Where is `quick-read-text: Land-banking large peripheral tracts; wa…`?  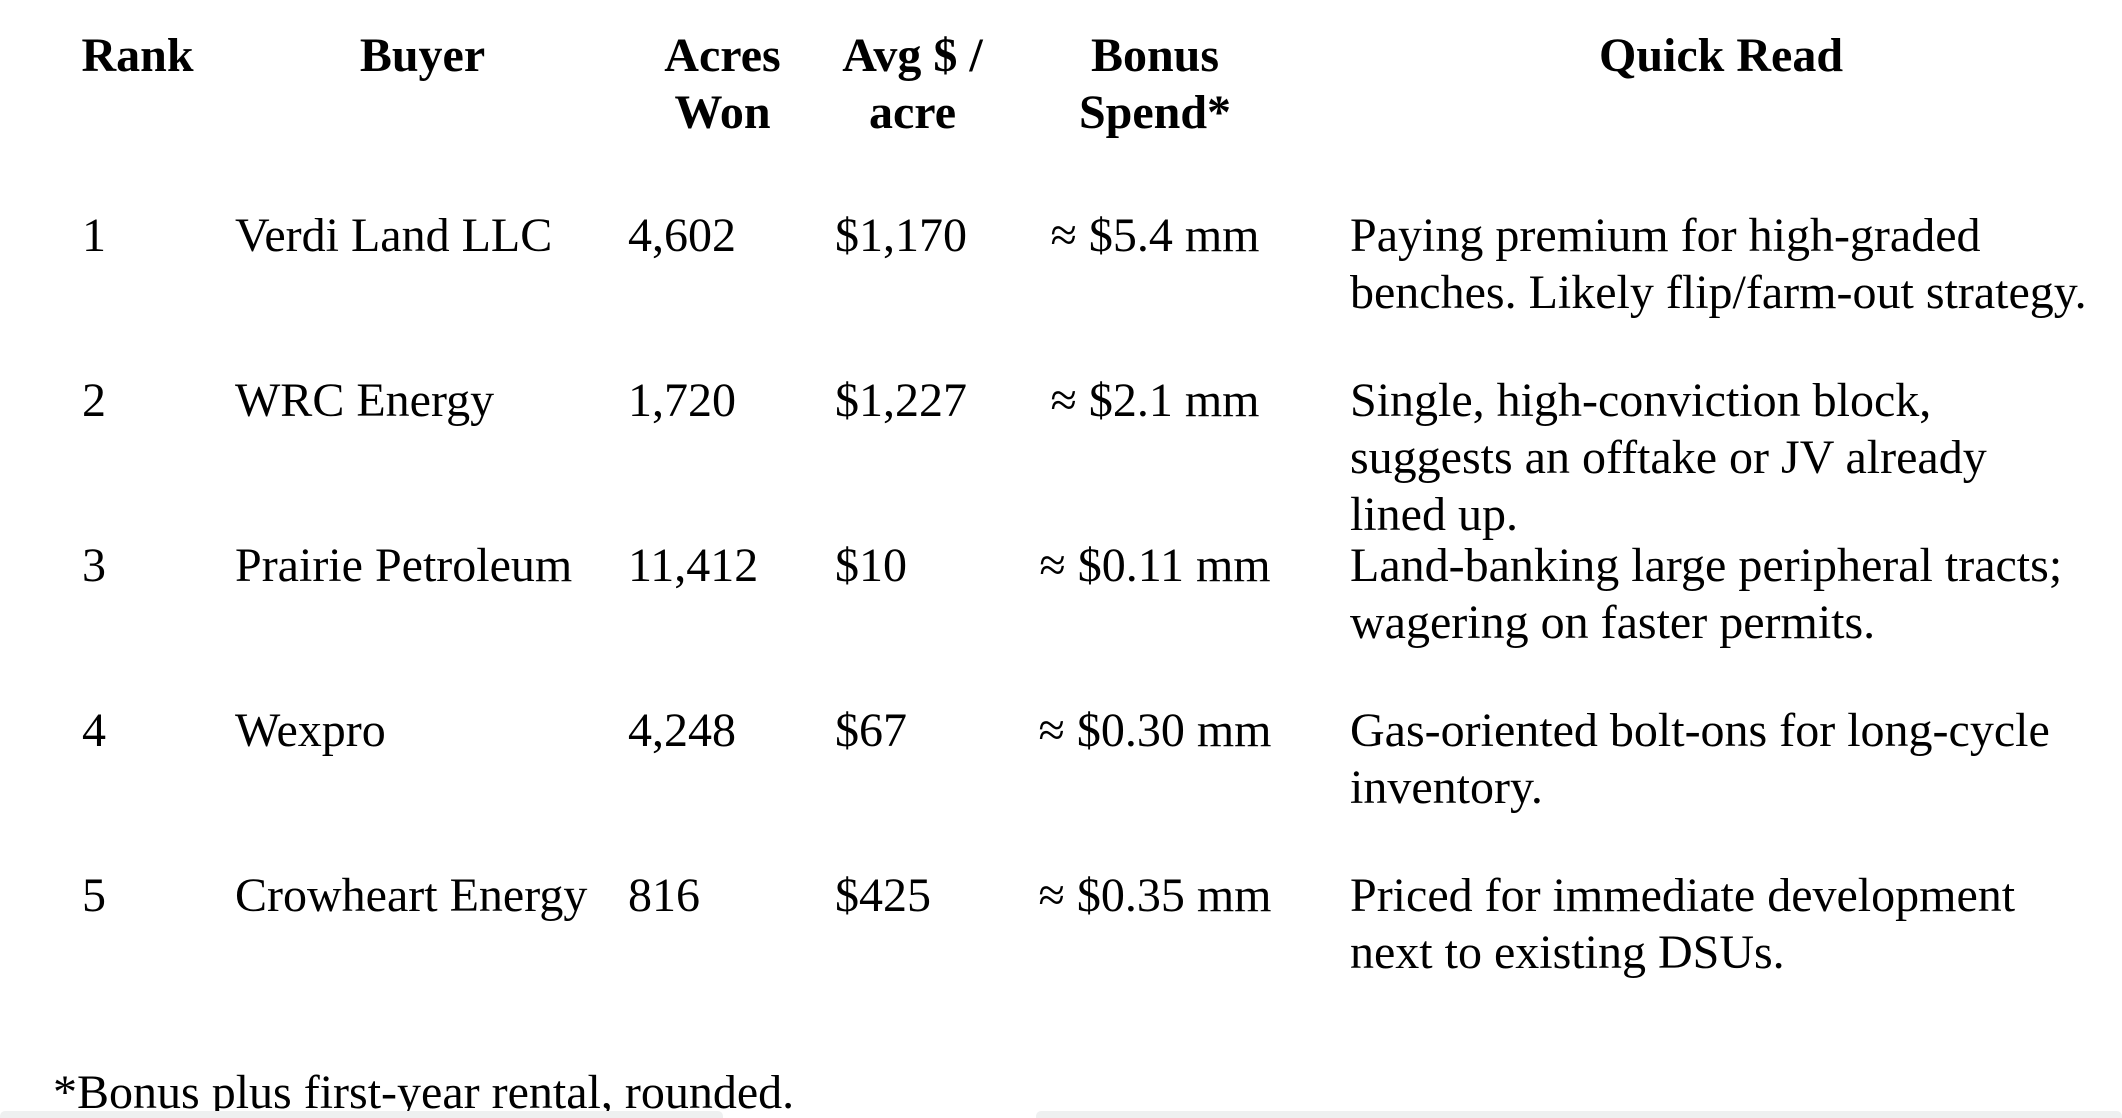
quick-read-text: Land-banking large peripheral tracts; wa… is located at coordinates (1706, 594).